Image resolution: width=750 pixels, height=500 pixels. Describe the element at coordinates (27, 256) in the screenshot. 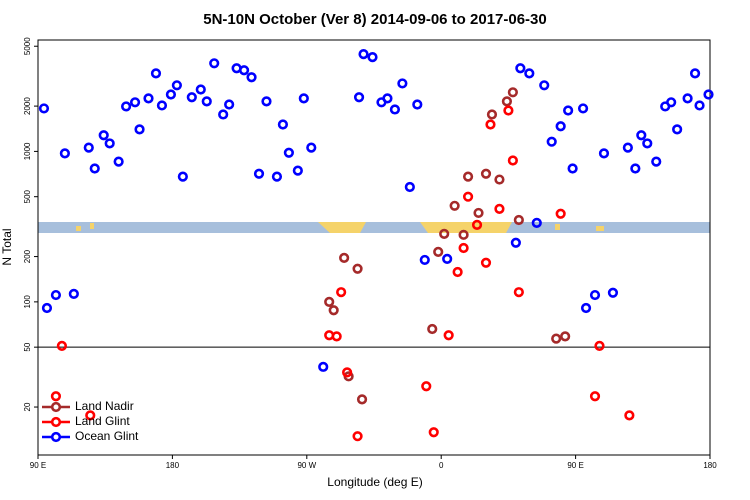

I see `y-tick-label: 200` at that location.